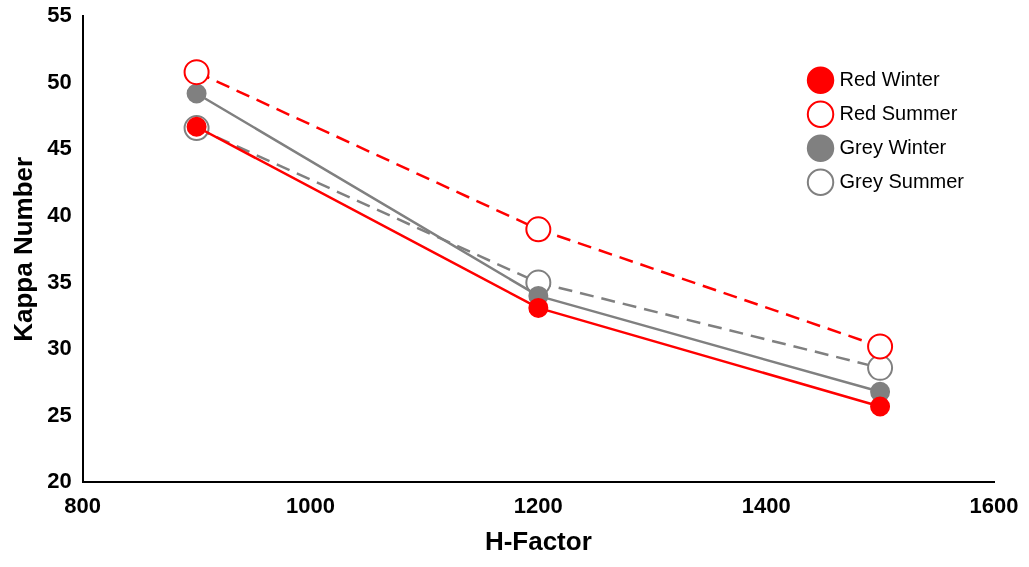 The height and width of the screenshot is (567, 1029). I want to click on legend-label: Red Summer, so click(898, 112).